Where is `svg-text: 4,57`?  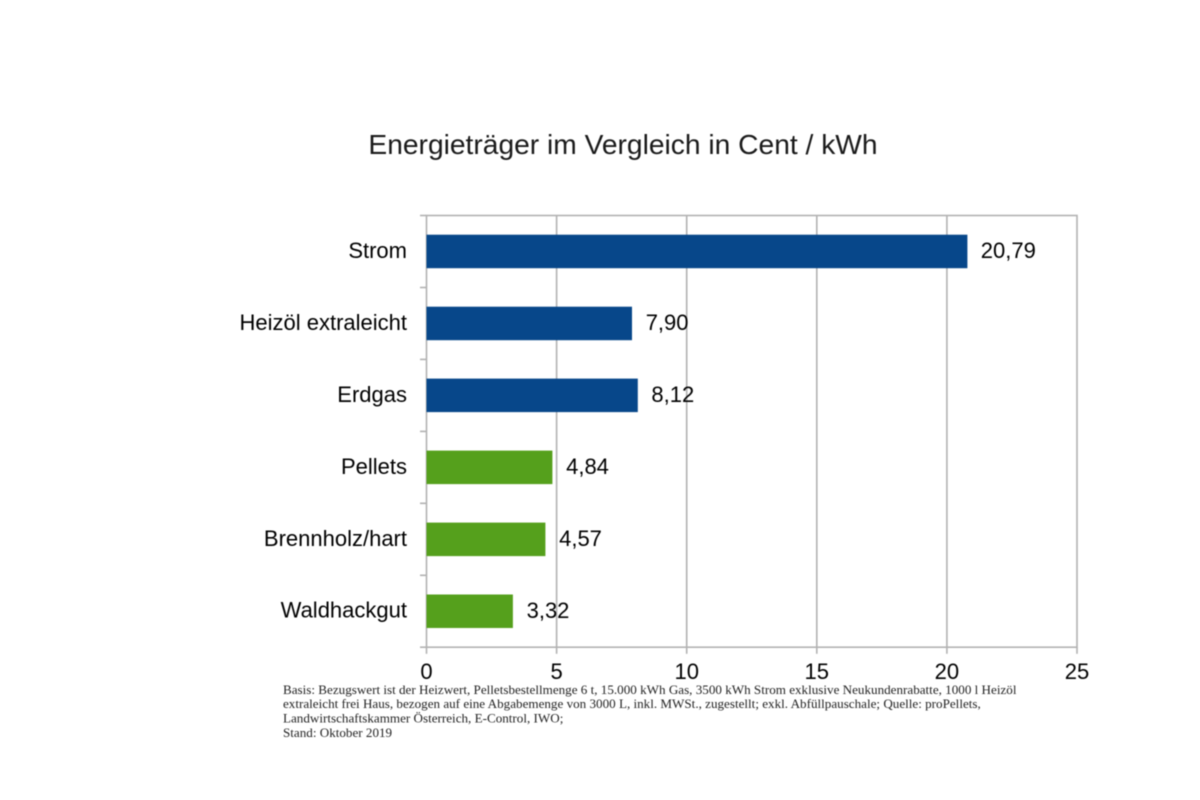
svg-text: 4,57 is located at coordinates (580, 538).